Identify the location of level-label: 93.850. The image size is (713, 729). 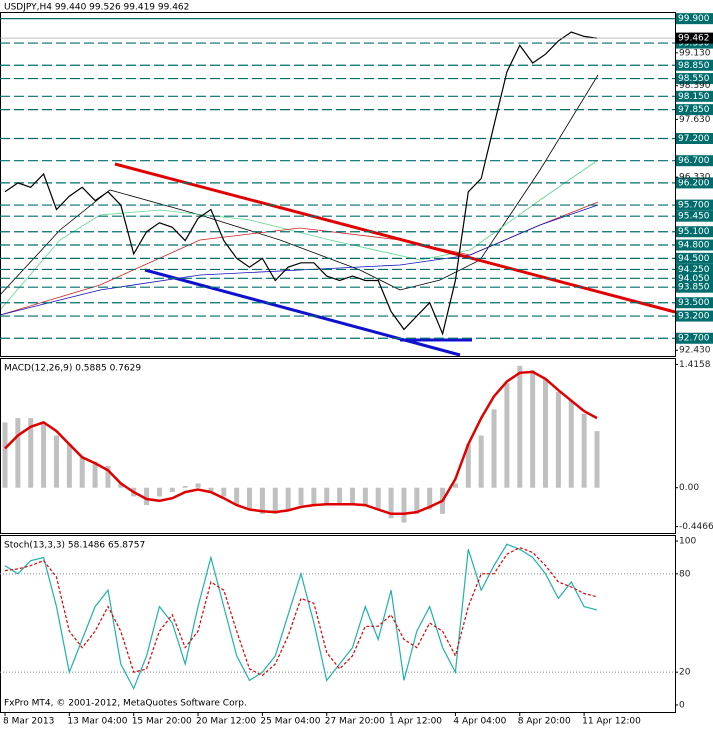
(694, 288).